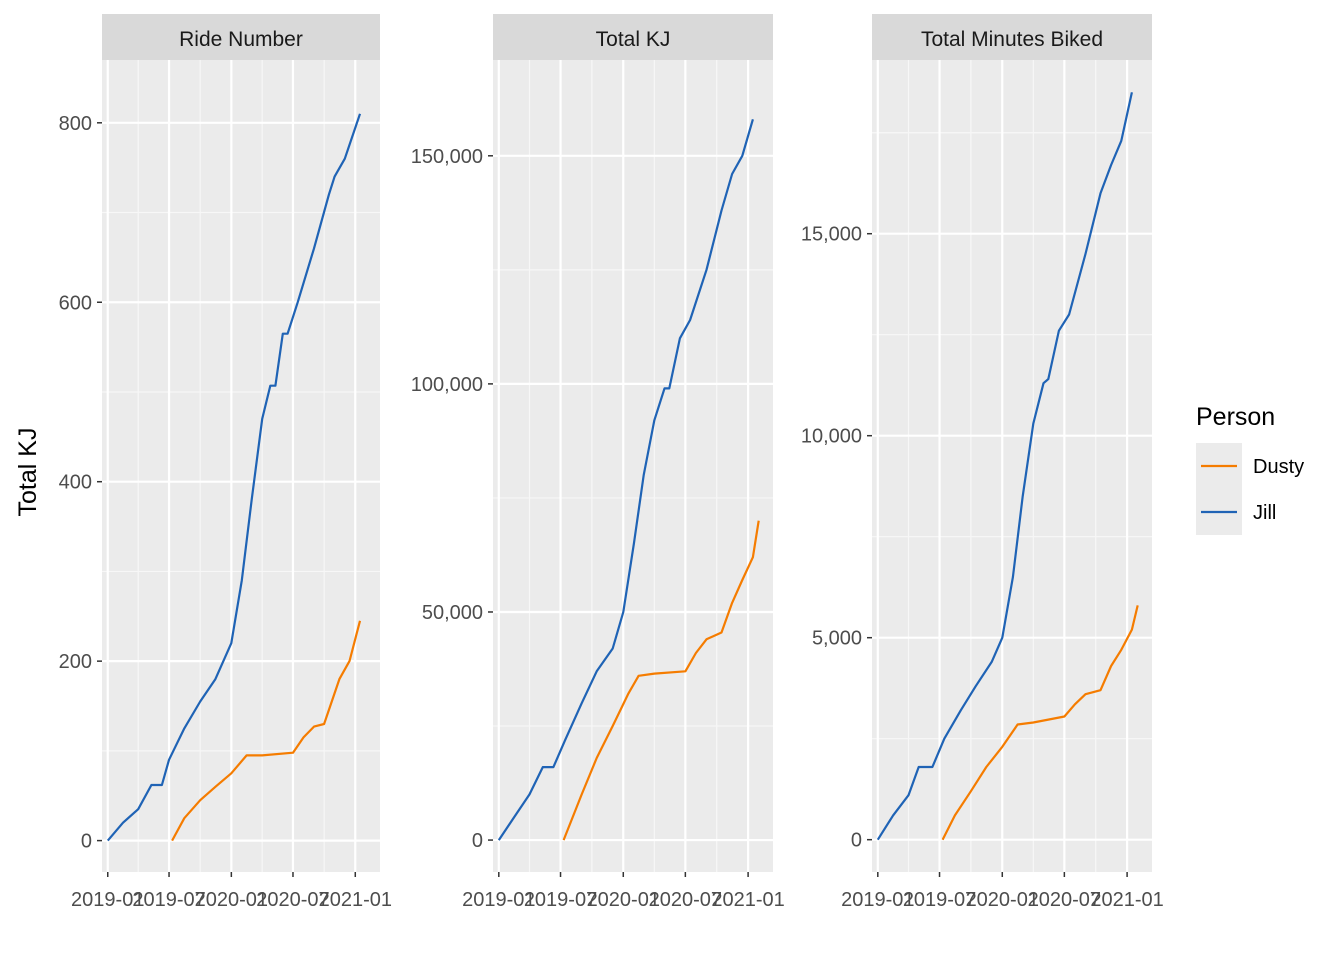 Image resolution: width=1344 pixels, height=960 pixels. Describe the element at coordinates (837, 639) in the screenshot. I see `y-tick-label: 5,000` at that location.